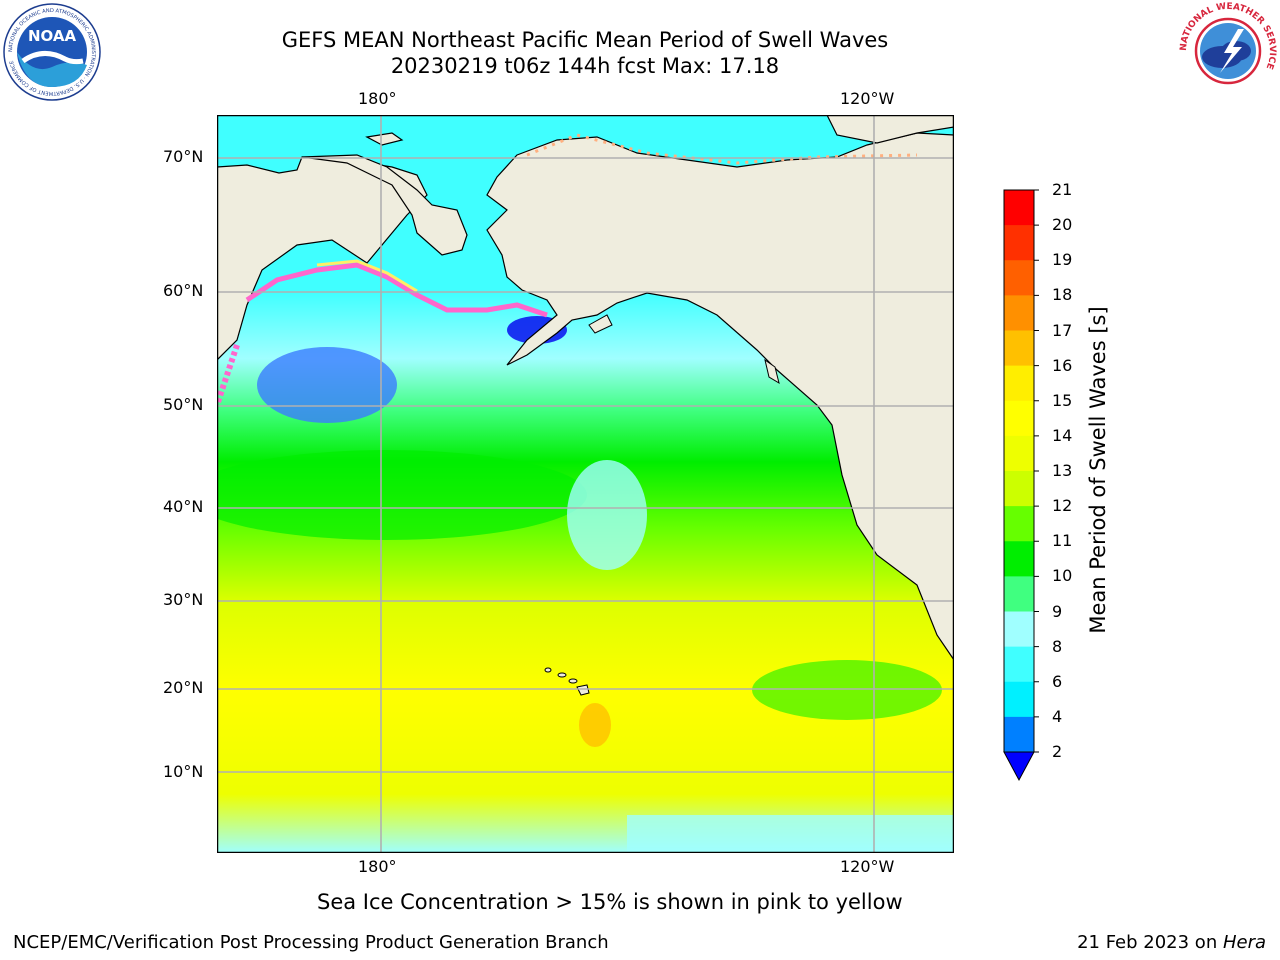 Image resolution: width=1280 pixels, height=960 pixels. Describe the element at coordinates (847, 690) in the screenshot. I see `green-area-east` at that location.